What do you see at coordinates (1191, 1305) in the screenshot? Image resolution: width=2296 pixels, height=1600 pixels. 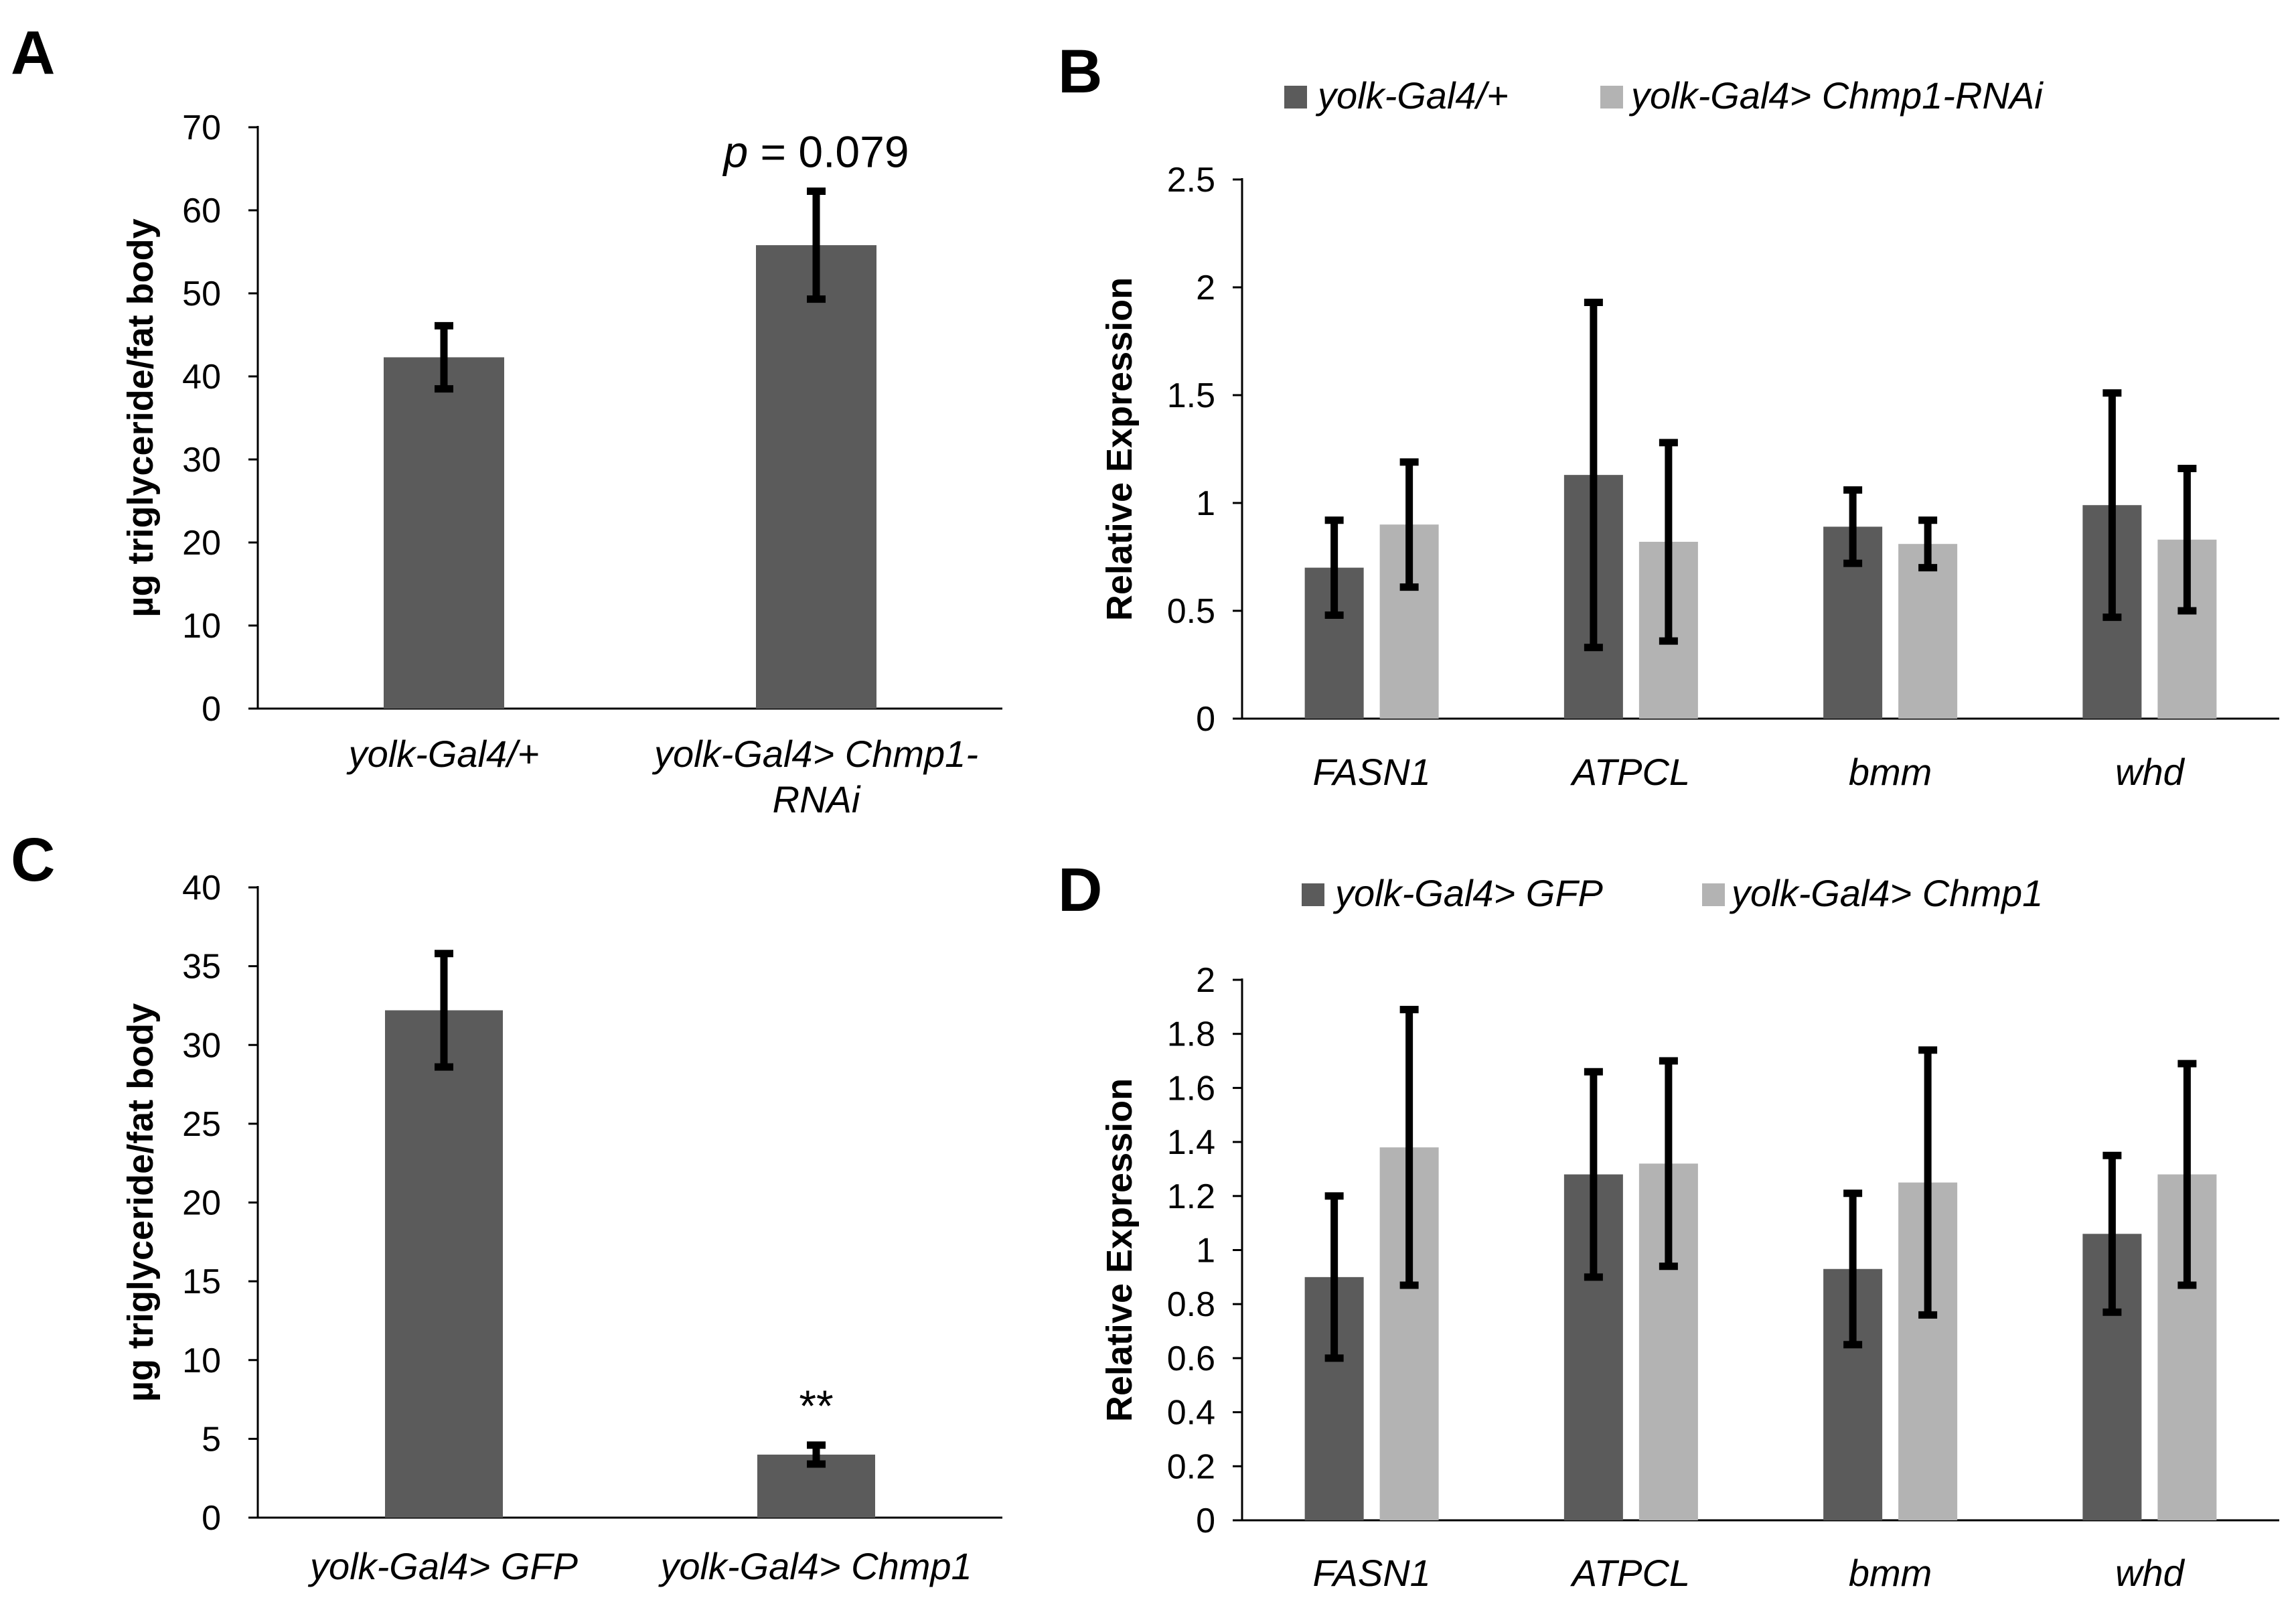 I see `y-tick-label: 0.8` at bounding box center [1191, 1305].